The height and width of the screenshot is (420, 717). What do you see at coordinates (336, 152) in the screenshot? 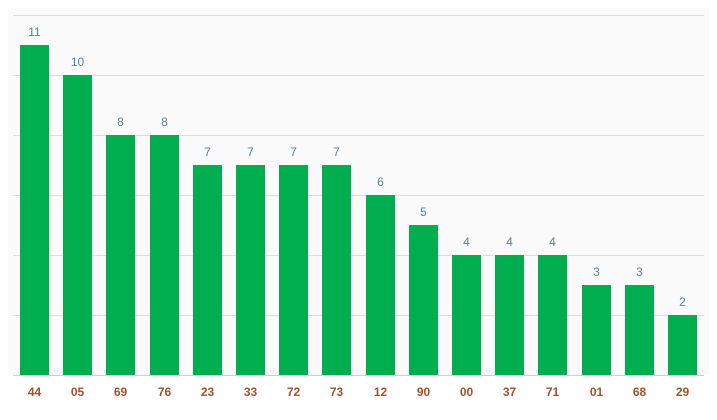
I see `value-label-73: 7` at bounding box center [336, 152].